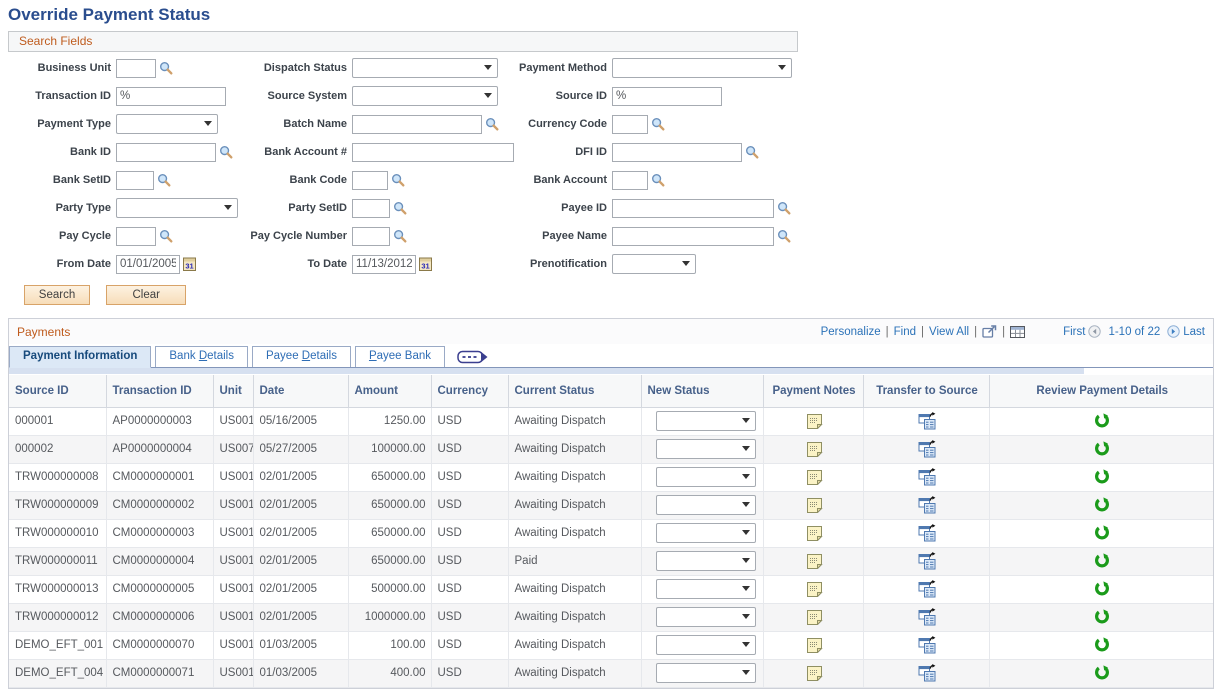 This screenshot has height=689, width=1222. Describe the element at coordinates (693, 236) in the screenshot. I see `payee-name-input` at that location.